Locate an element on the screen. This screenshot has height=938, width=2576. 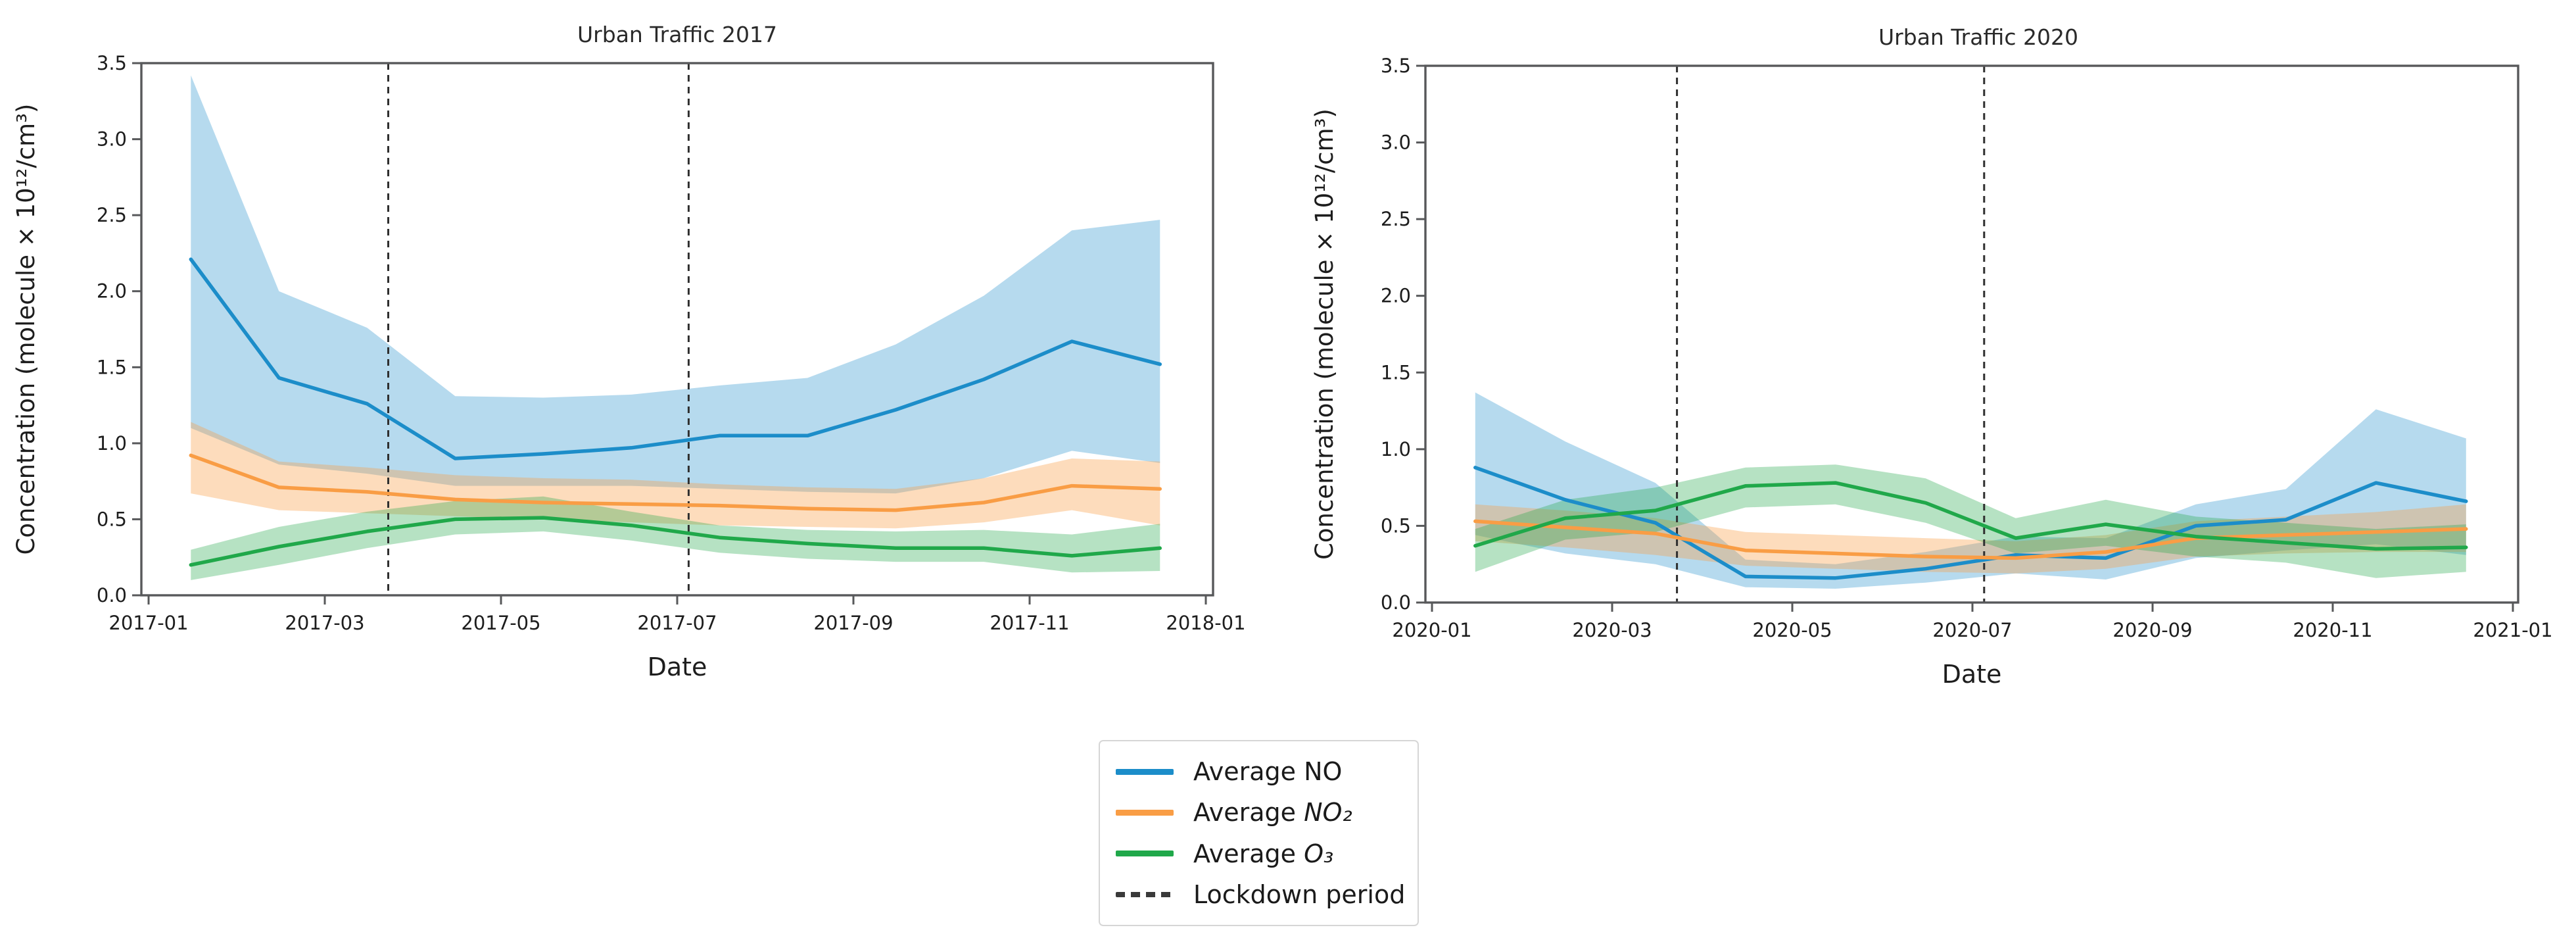
legend-item-average-no: Average NO is located at coordinates (1259, 771).